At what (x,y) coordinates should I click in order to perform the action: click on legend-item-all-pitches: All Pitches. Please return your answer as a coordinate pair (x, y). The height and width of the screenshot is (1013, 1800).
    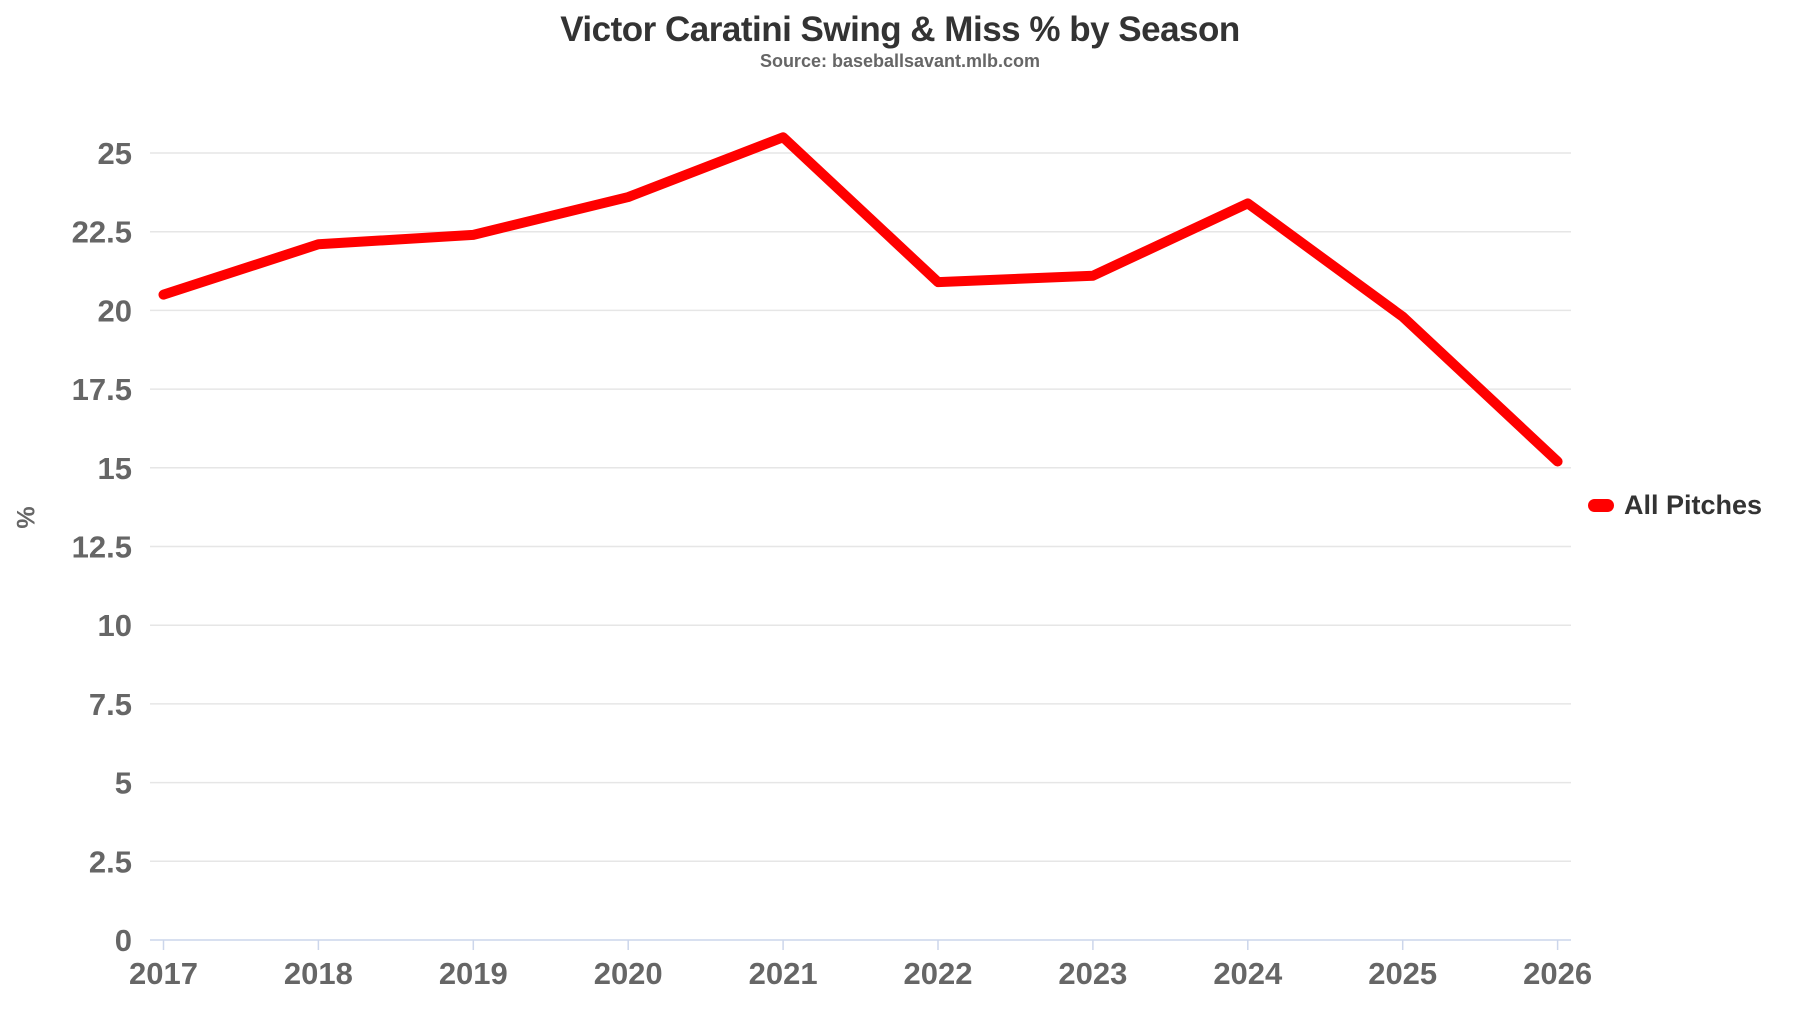
    Looking at the image, I should click on (1675, 505).